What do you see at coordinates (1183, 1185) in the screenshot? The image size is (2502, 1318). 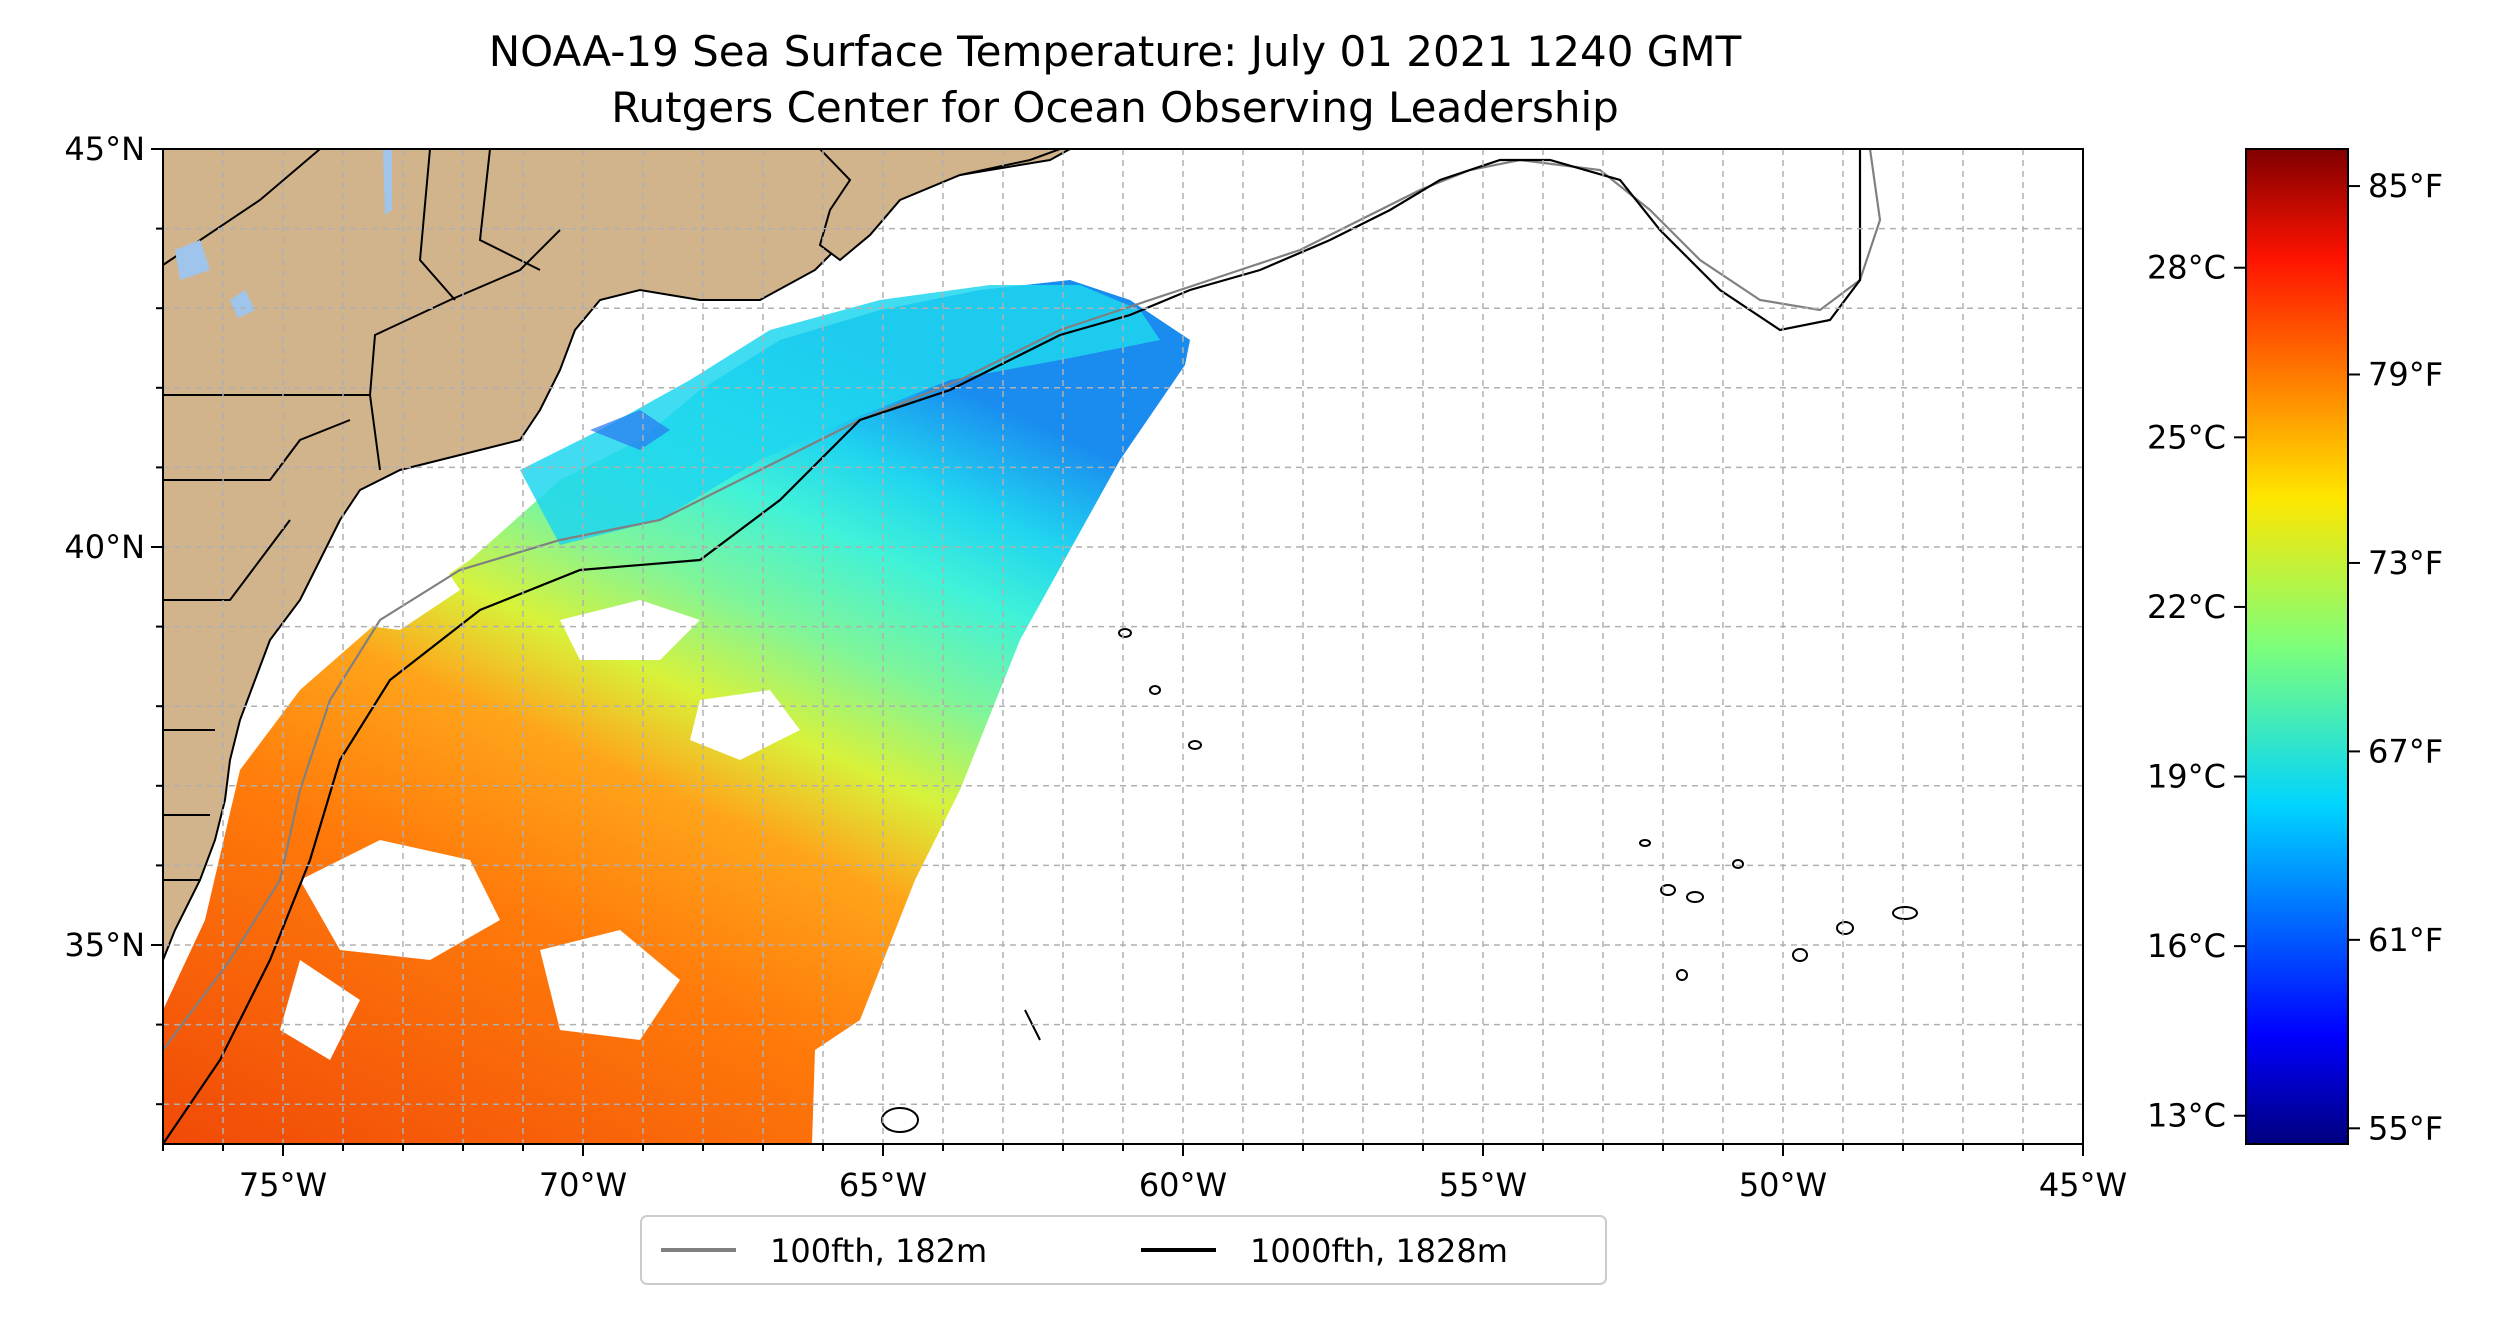 I see `lon-tick-label: 60°W` at bounding box center [1183, 1185].